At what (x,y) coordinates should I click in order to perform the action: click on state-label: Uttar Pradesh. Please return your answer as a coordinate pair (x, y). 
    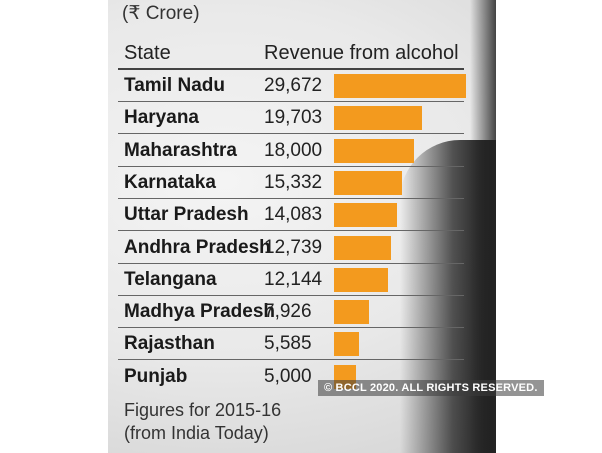
    Looking at the image, I should click on (186, 215).